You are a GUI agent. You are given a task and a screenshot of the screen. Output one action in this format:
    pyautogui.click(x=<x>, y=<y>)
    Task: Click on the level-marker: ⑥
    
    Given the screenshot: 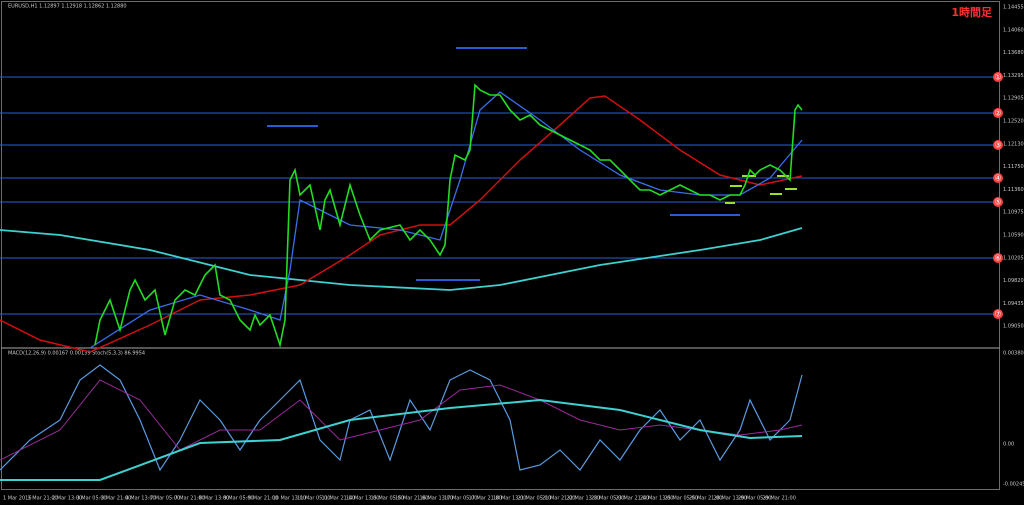 What is the action you would take?
    pyautogui.click(x=997, y=258)
    